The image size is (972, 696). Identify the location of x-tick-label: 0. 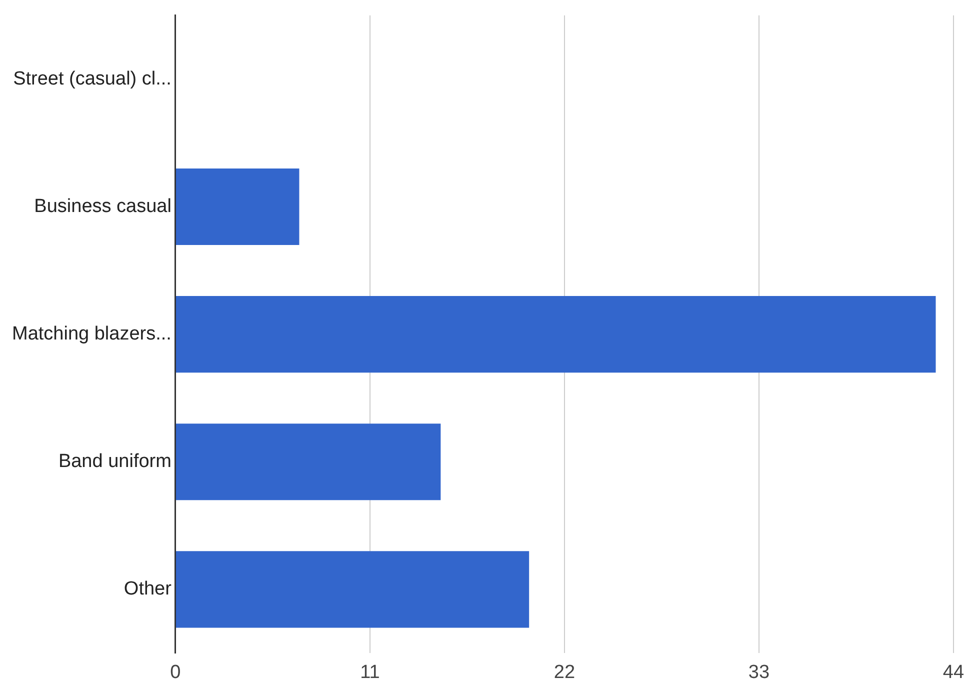
(175, 672).